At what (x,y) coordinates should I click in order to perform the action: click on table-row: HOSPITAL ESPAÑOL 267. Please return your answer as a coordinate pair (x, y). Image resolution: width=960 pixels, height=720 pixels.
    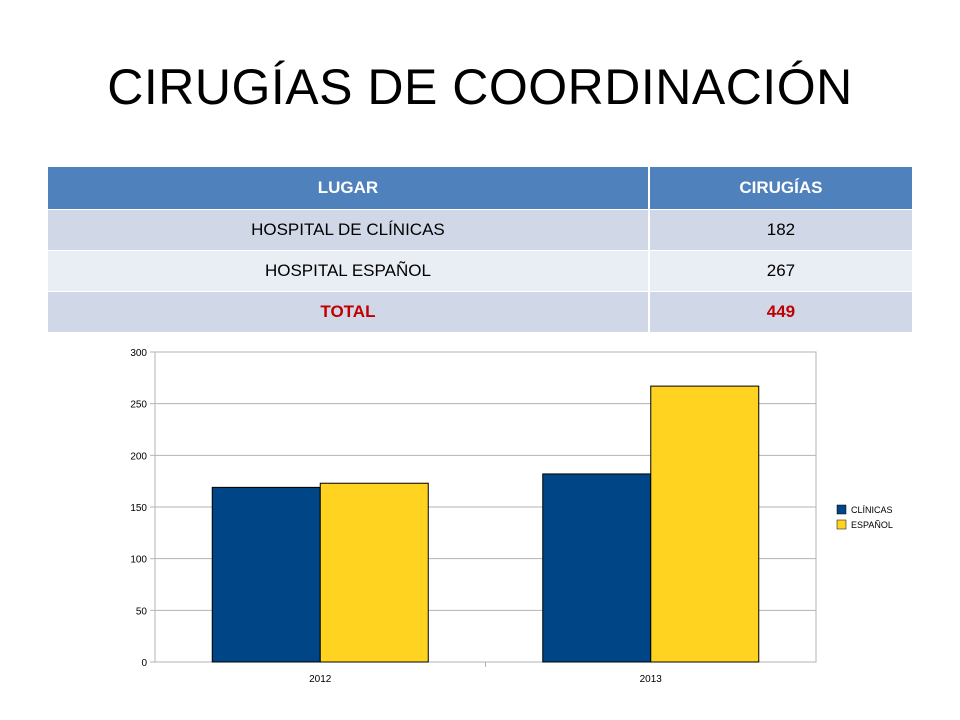
    Looking at the image, I should click on (480, 271).